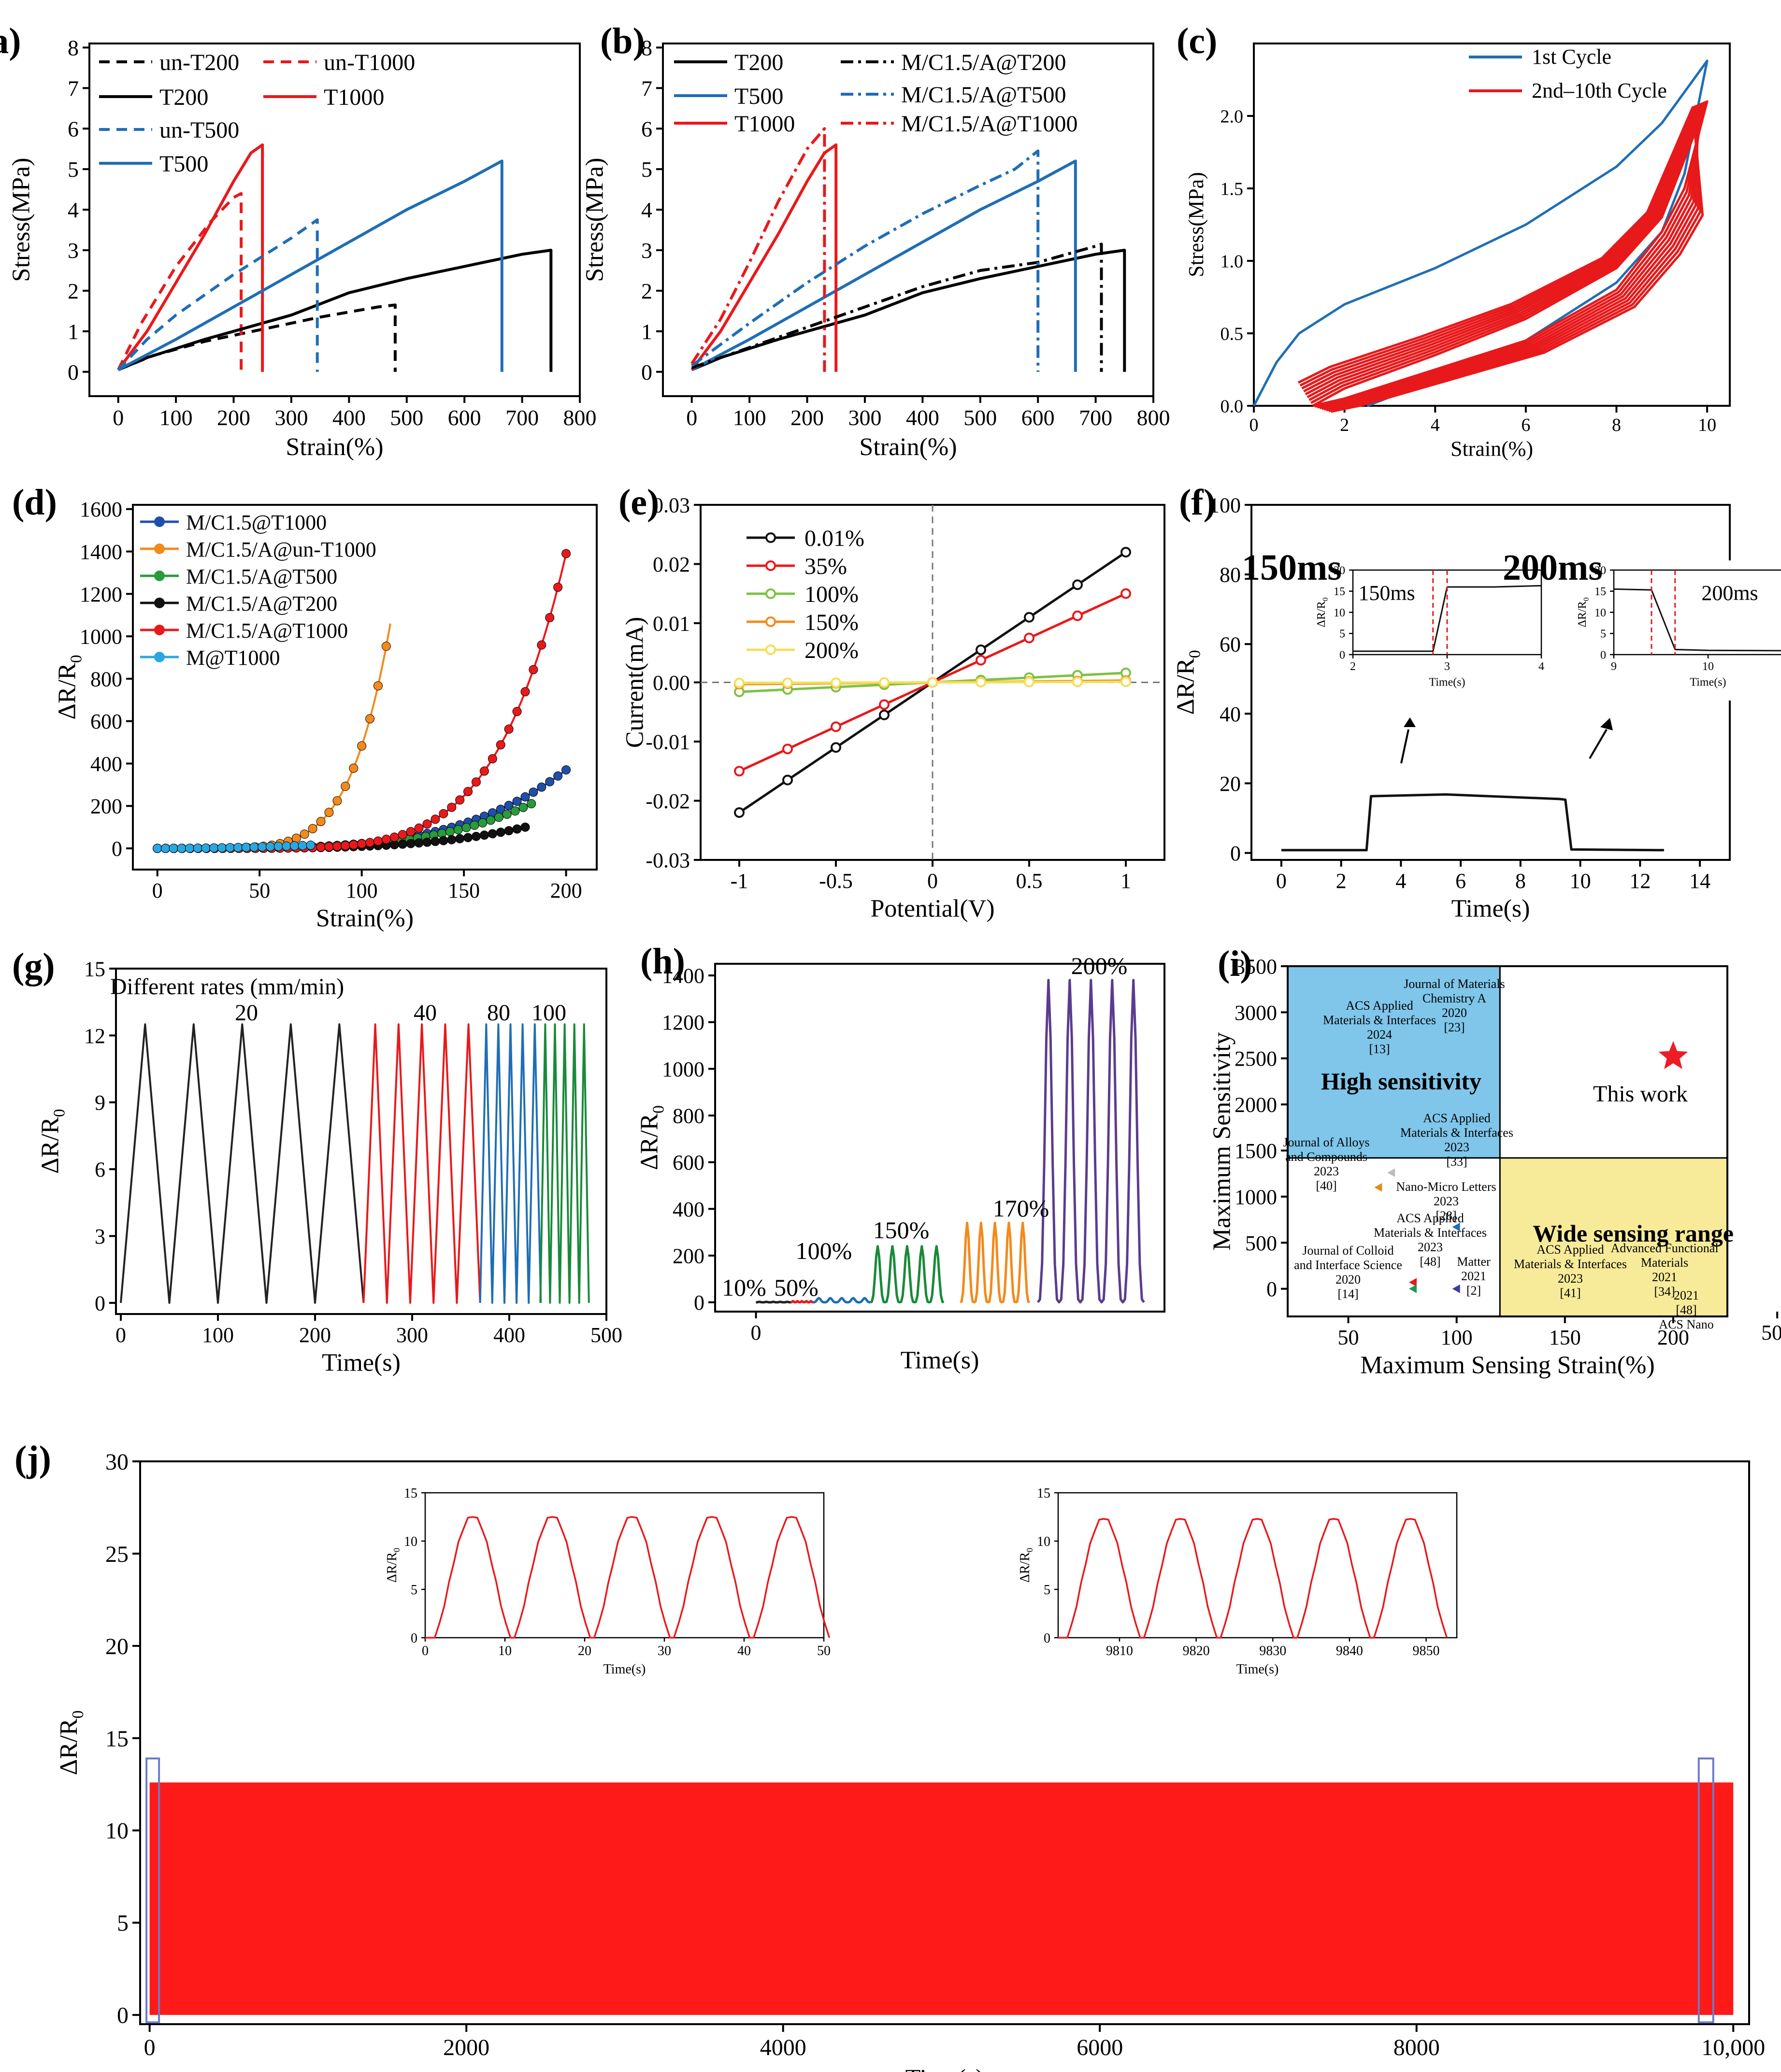  Describe the element at coordinates (32, 1459) in the screenshot. I see `panel-label: (j)` at that location.